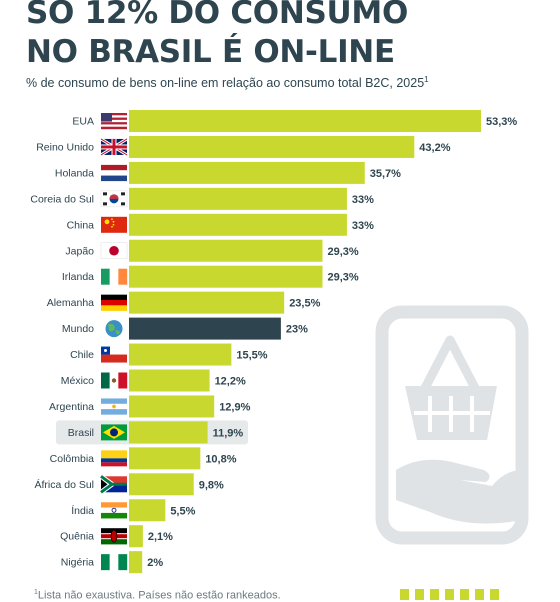  What do you see at coordinates (70, 303) in the screenshot?
I see `category-label: Alemanha` at bounding box center [70, 303].